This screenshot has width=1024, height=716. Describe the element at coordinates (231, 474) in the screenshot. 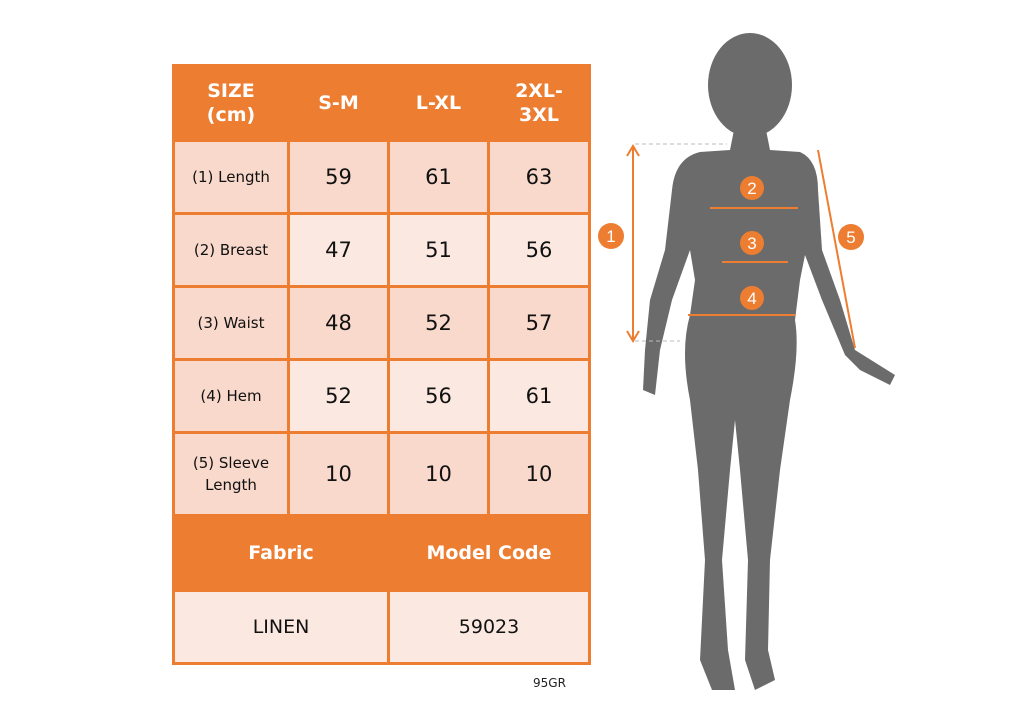

I see `row-label: (5) Sleeve Length` at that location.